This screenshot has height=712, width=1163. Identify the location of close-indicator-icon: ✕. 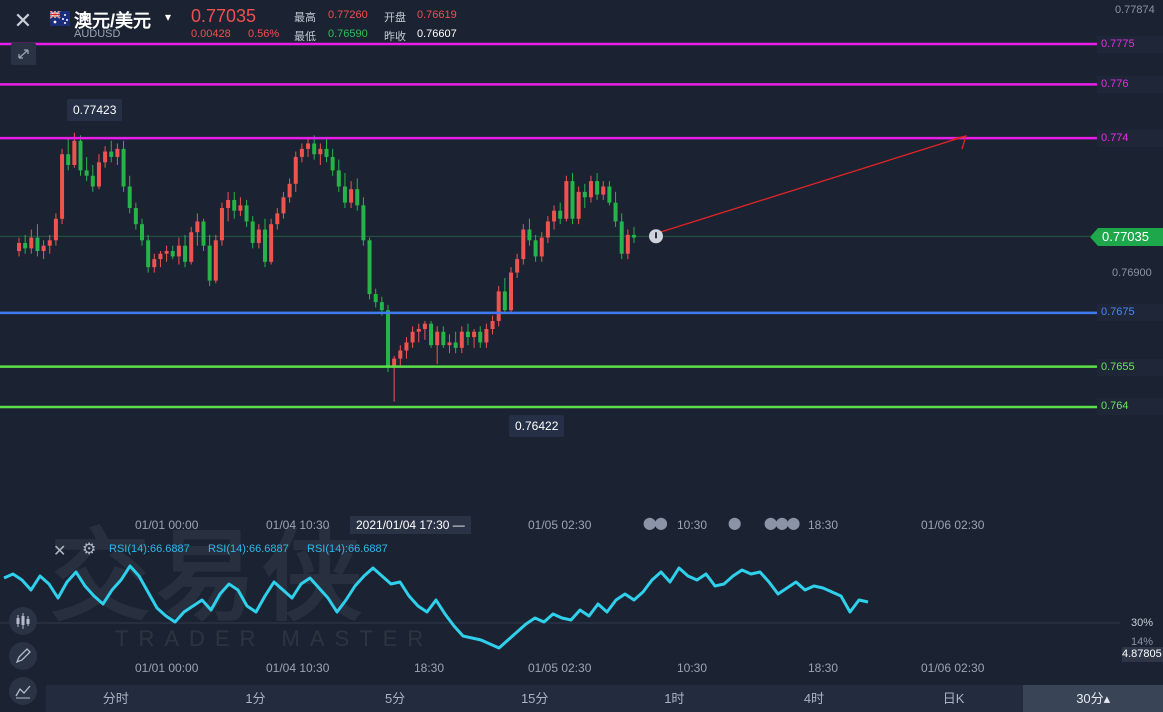
(60, 551).